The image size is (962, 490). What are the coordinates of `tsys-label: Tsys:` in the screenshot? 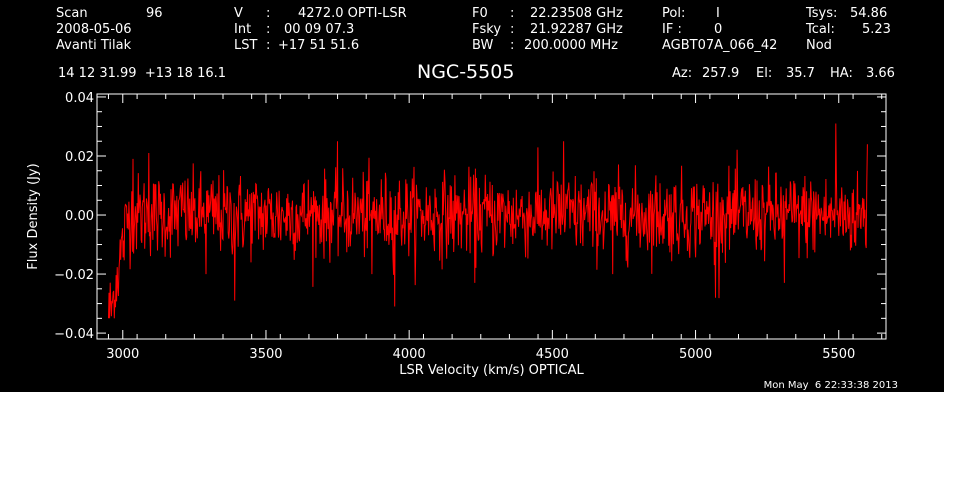 It's located at (822, 13).